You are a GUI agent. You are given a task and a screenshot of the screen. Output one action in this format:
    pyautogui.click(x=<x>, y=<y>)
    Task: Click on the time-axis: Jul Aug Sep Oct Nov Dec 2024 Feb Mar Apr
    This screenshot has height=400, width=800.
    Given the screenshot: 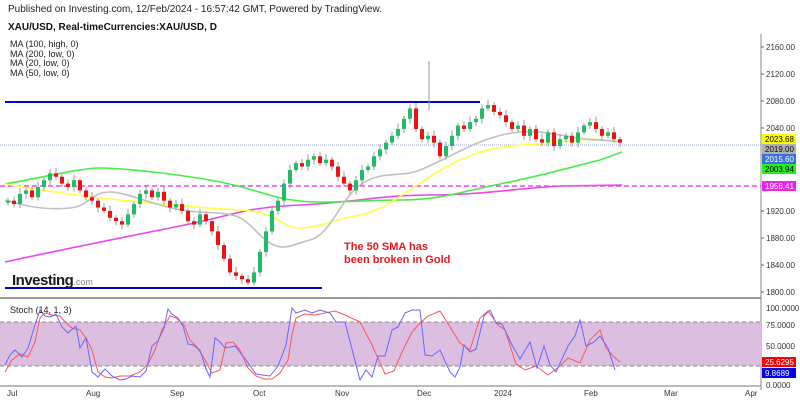 What is the action you would take?
    pyautogui.click(x=382, y=393)
    